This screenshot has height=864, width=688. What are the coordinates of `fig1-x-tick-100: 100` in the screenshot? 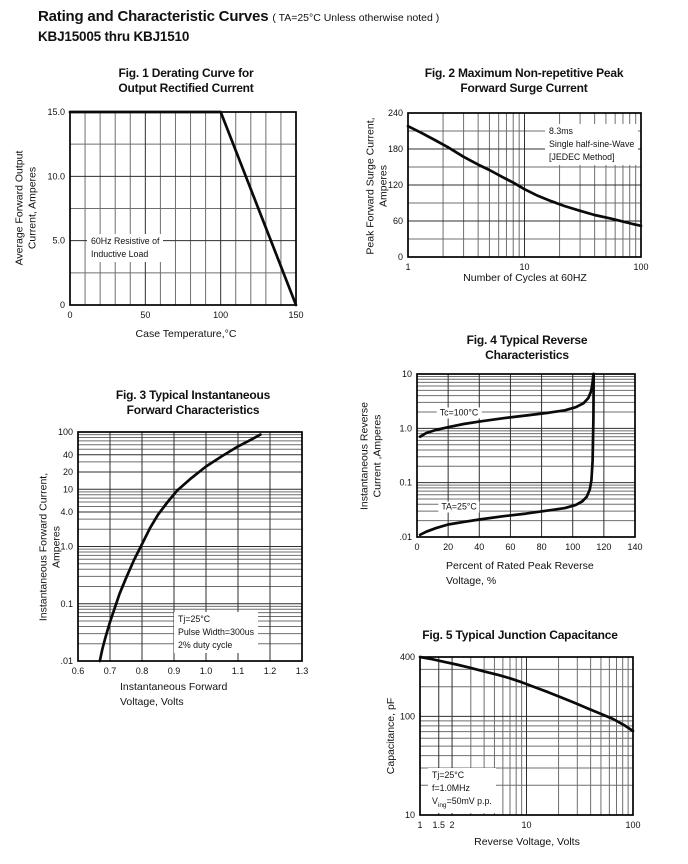 It's located at (220, 315).